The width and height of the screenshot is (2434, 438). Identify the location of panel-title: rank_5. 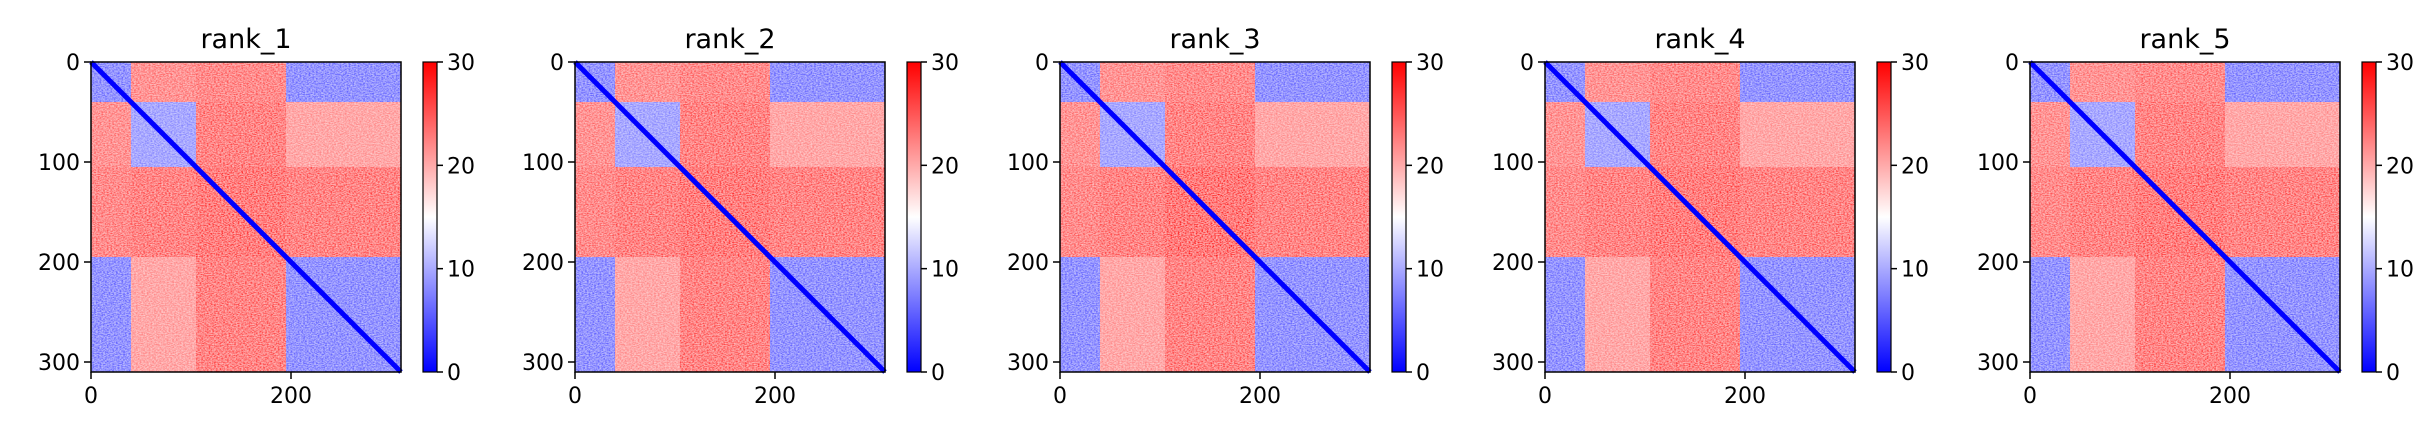
(2184, 39).